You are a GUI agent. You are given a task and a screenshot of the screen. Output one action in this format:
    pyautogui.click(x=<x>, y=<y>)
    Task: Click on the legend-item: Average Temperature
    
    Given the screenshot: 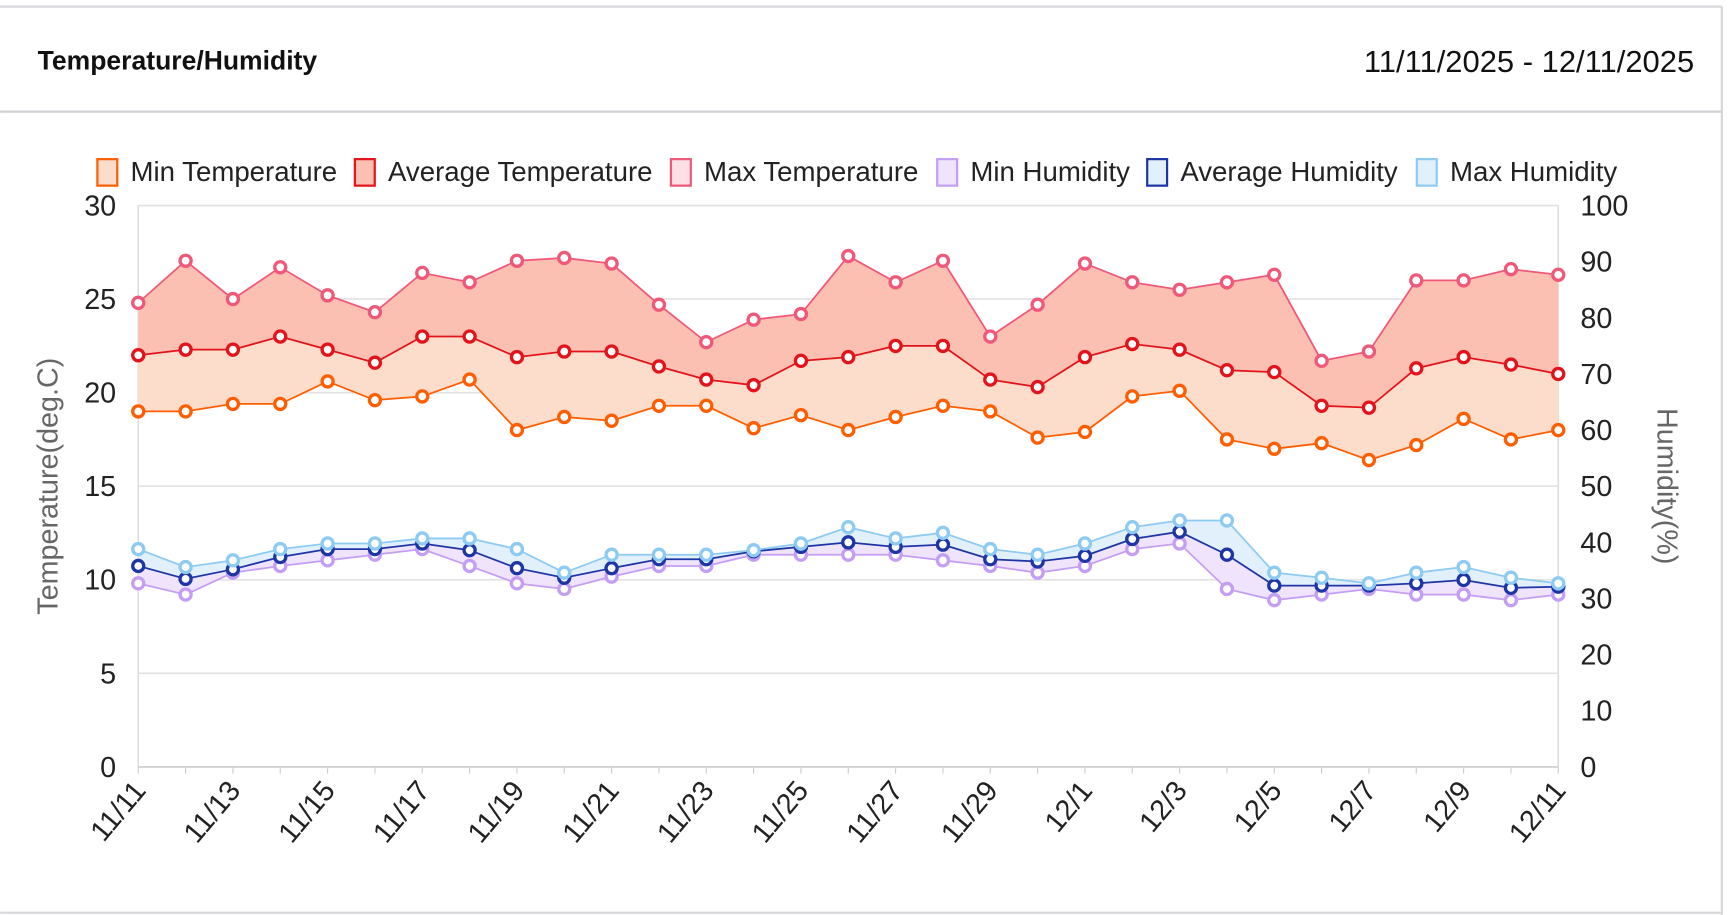 What is the action you would take?
    pyautogui.click(x=503, y=171)
    